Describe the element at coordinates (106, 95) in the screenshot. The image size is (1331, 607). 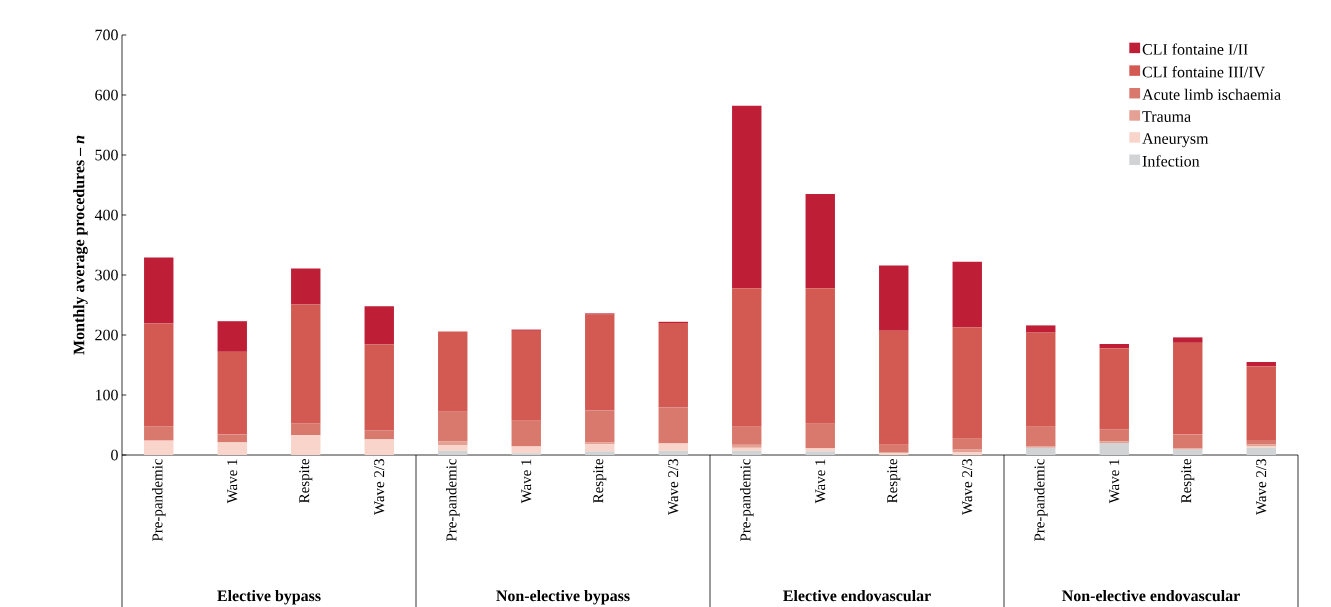
I see `y-tick-label: 600` at that location.